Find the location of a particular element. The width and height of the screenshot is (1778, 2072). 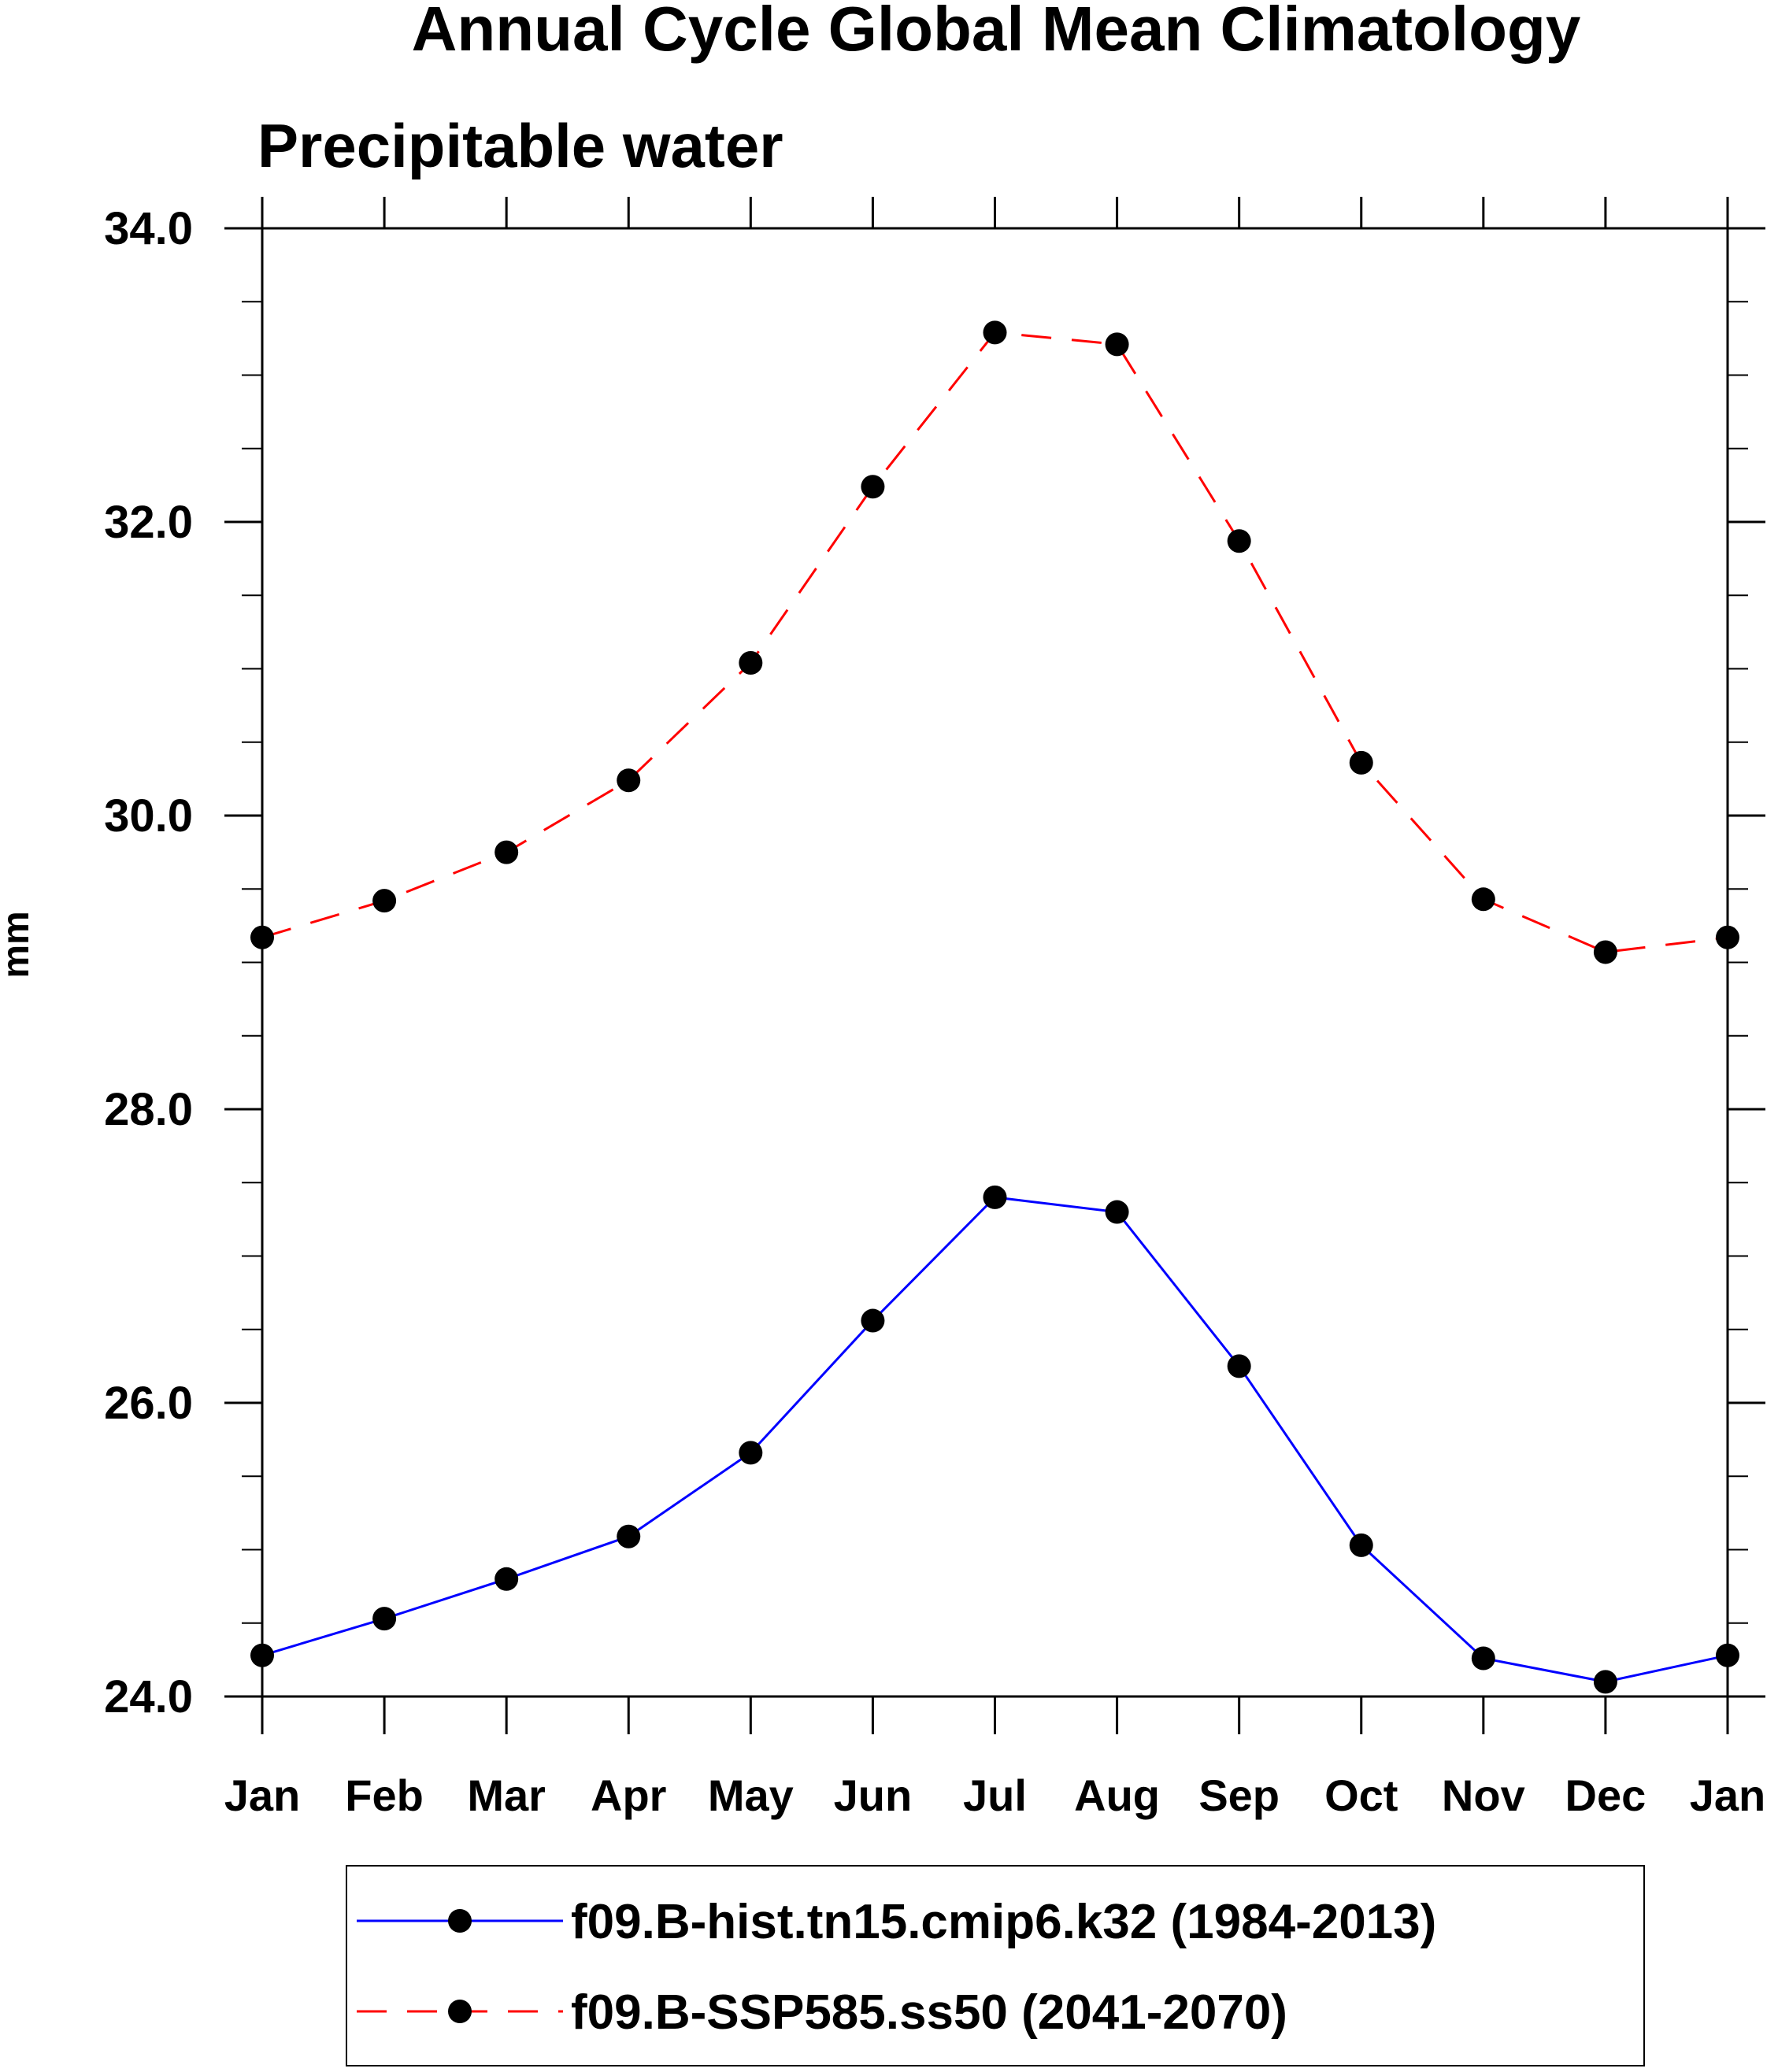

x-tick-label: May is located at coordinates (751, 1795).